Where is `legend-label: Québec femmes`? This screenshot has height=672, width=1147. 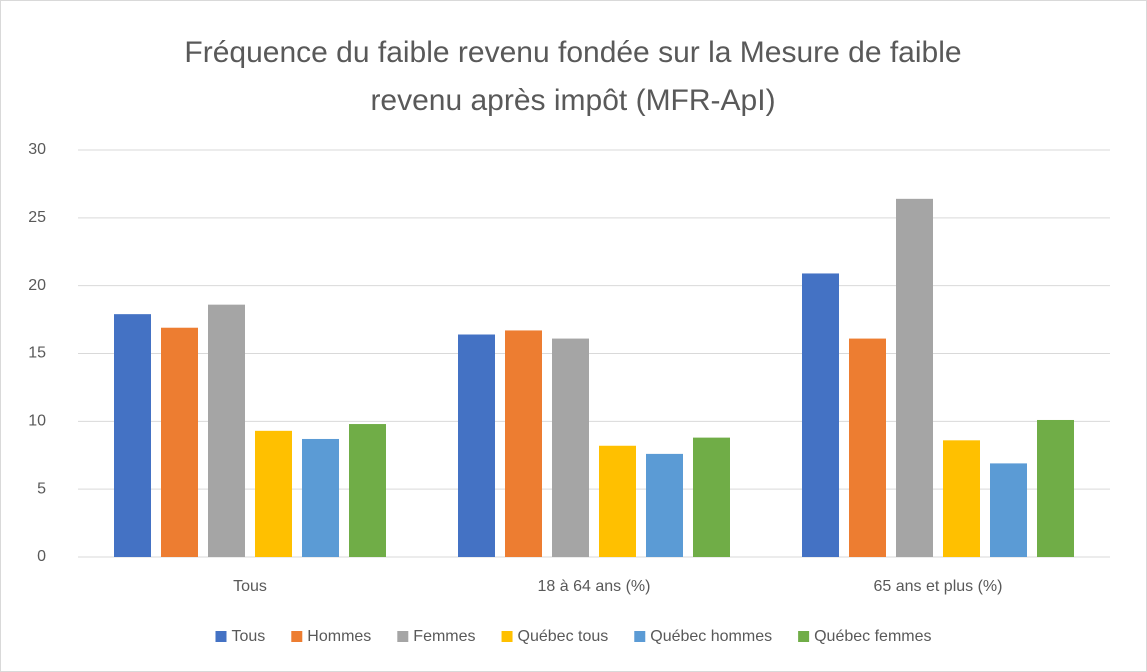 legend-label: Québec femmes is located at coordinates (872, 636).